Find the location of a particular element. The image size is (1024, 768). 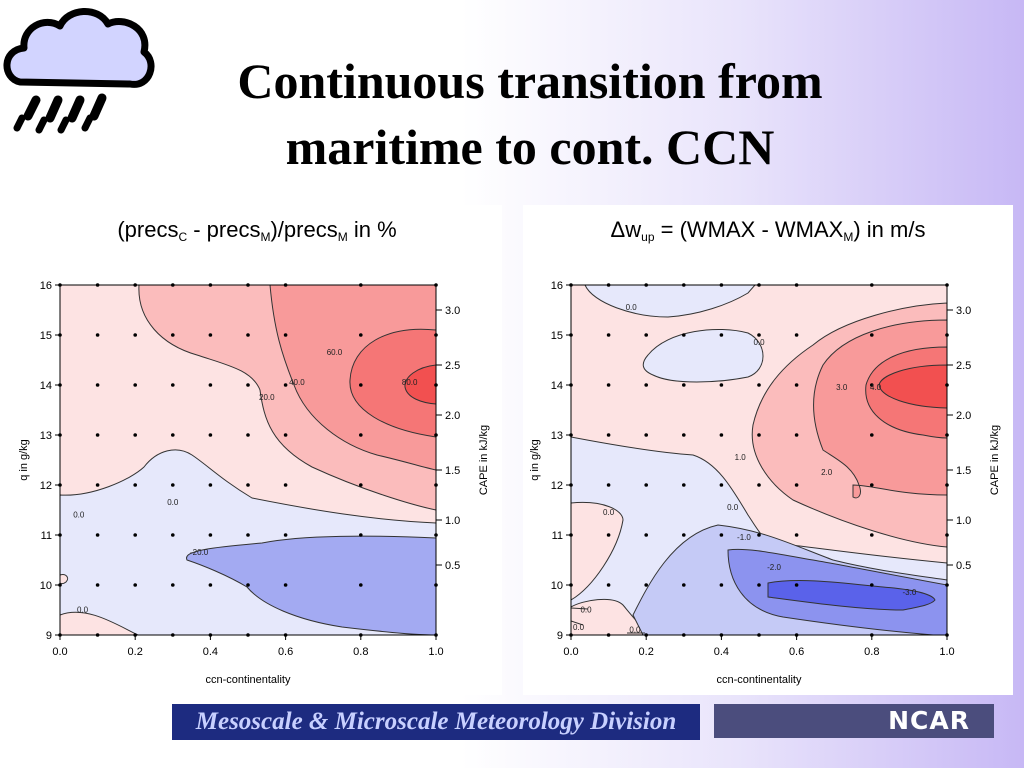

x-tick-label: 0.6 is located at coordinates (285, 652).